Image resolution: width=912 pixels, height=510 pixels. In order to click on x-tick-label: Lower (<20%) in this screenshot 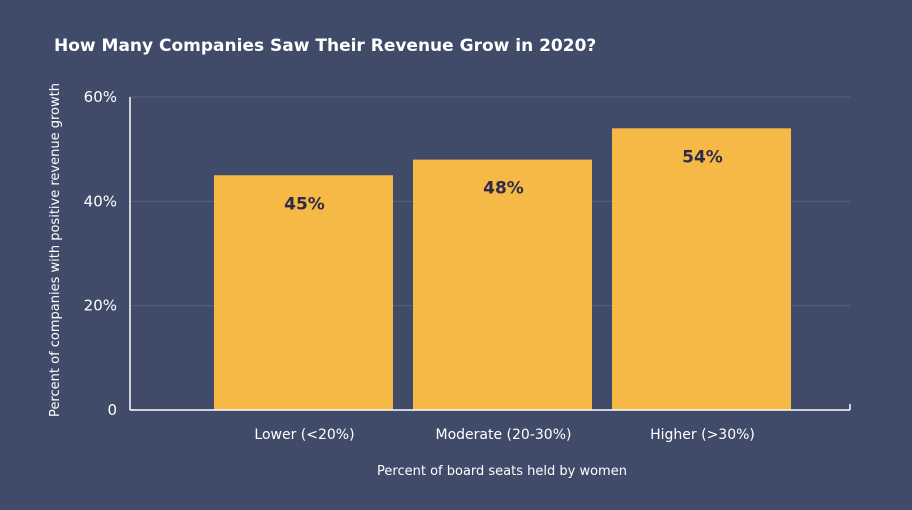, I will do `click(304, 435)`.